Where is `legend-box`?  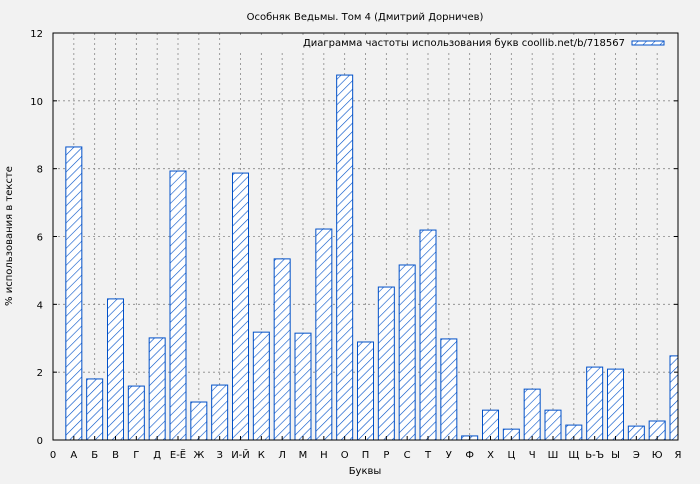 legend-box is located at coordinates (458, 43).